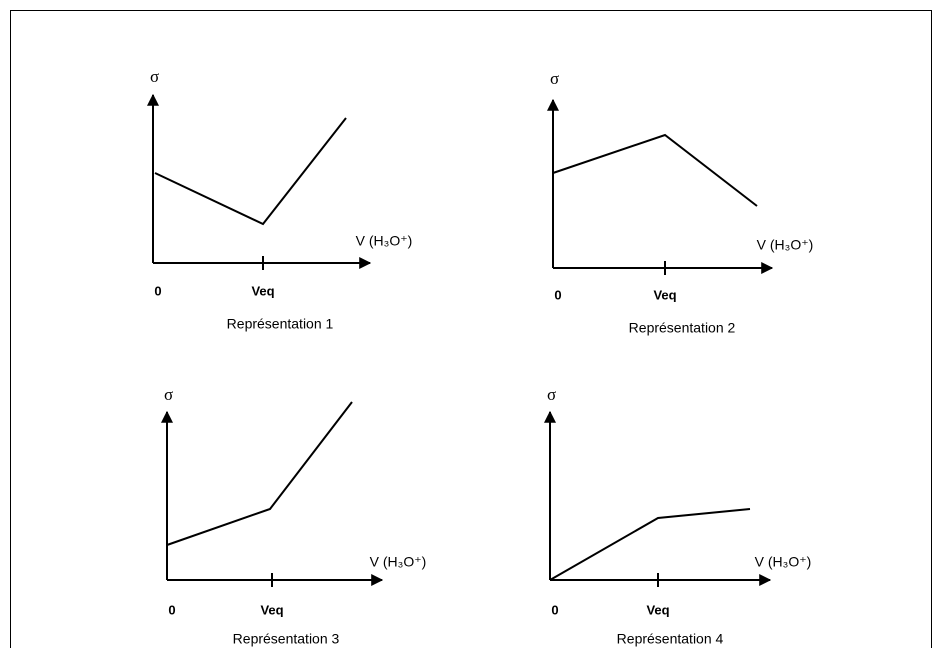 This screenshot has height=648, width=941. Describe the element at coordinates (670, 639) in the screenshot. I see `caption: Représentation 4` at that location.